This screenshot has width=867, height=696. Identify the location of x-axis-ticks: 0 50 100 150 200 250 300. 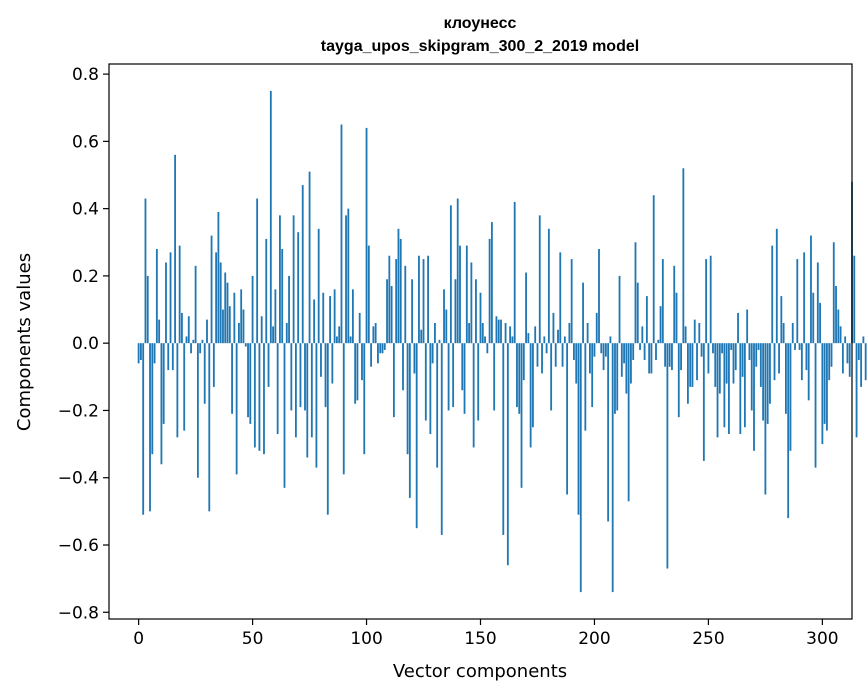
(486, 634).